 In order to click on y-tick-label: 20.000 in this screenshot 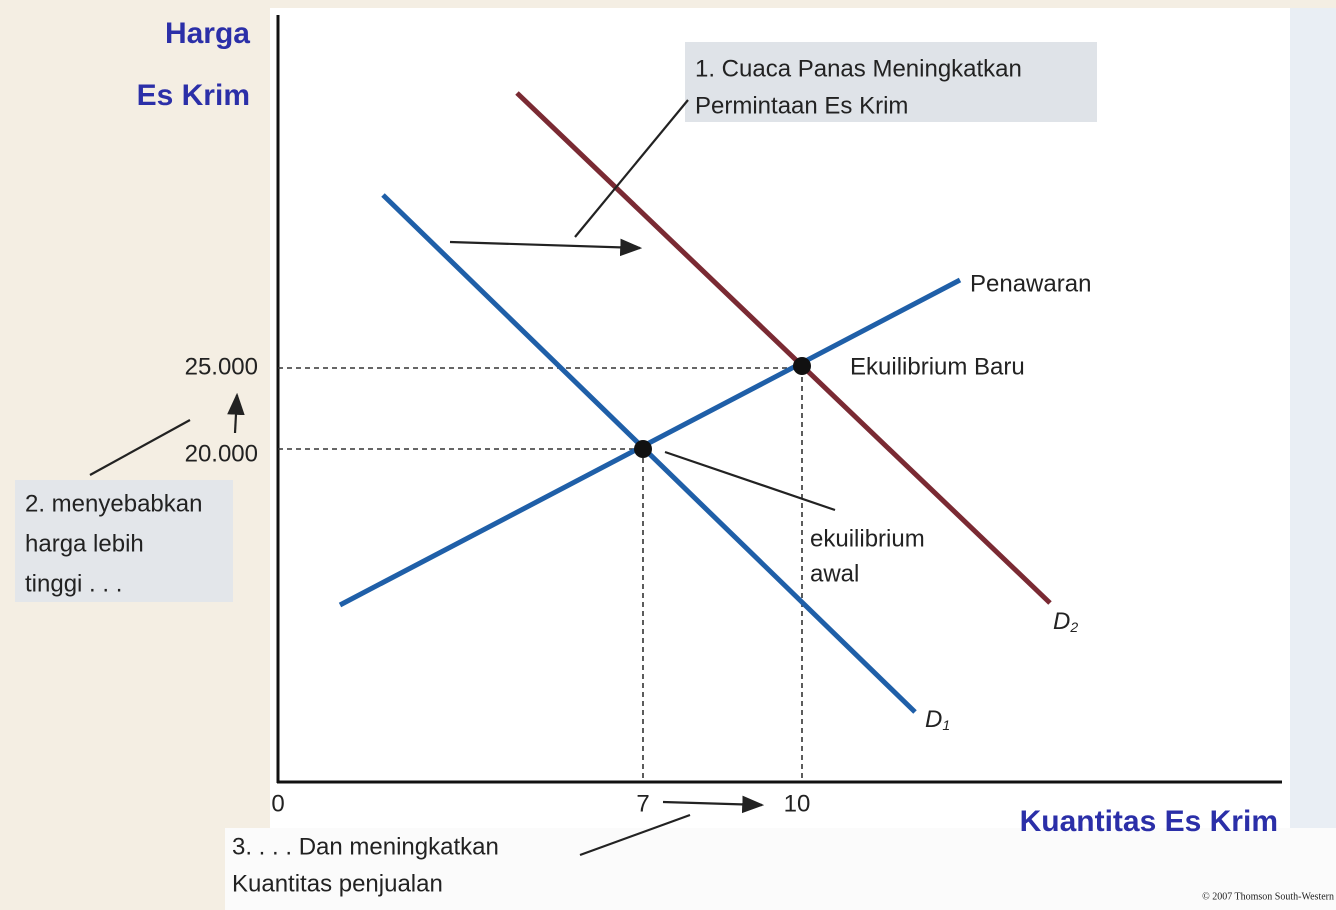, I will do `click(221, 453)`.